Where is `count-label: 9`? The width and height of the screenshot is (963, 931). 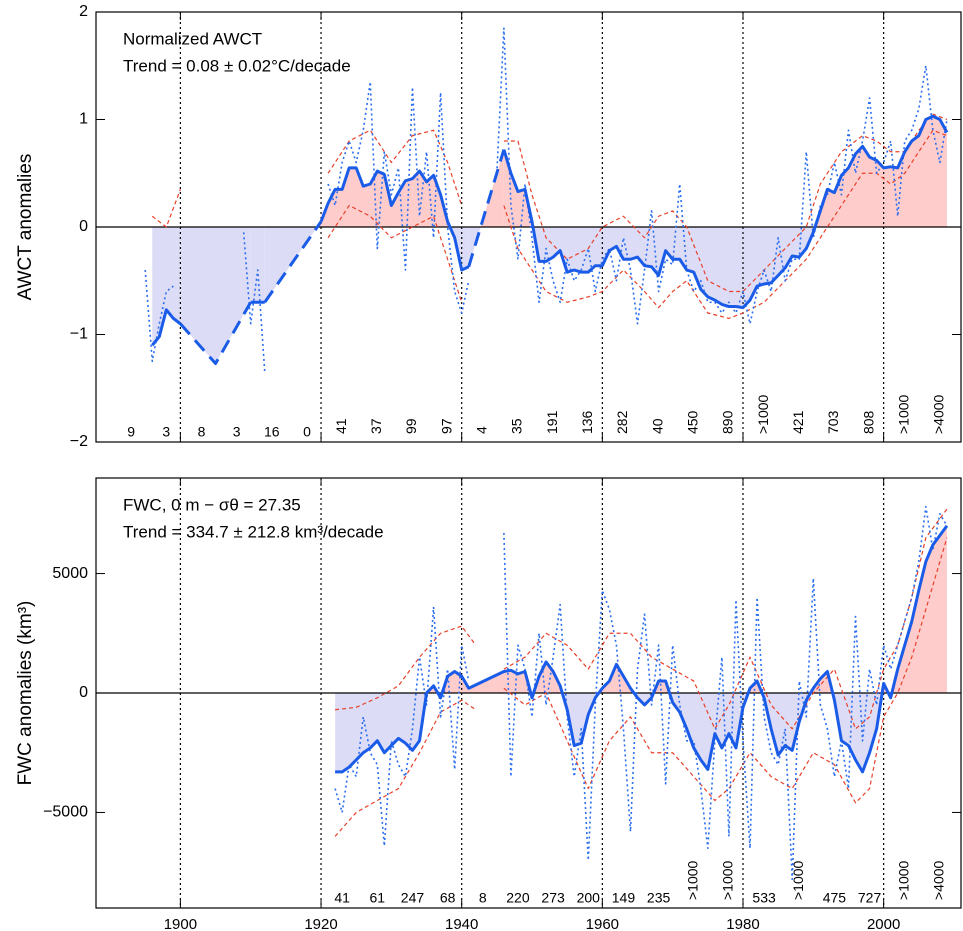
count-label: 9 is located at coordinates (131, 432).